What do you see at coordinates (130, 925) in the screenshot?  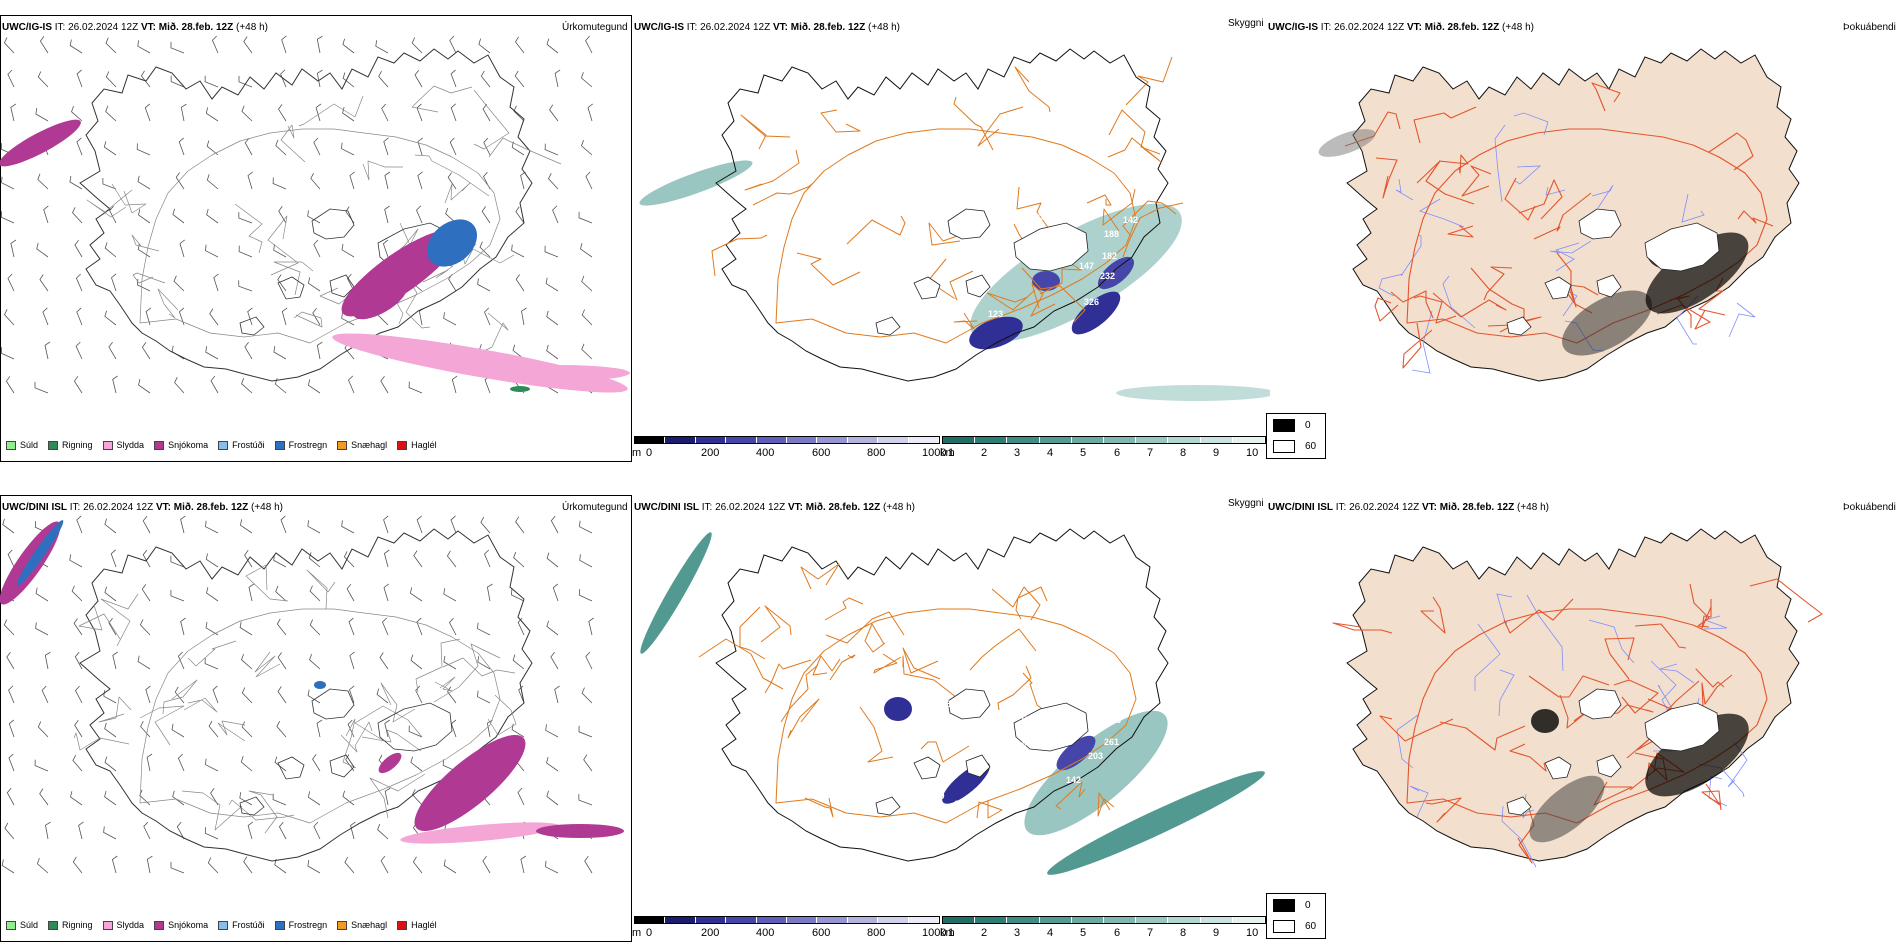 I see `legend-label: Slydda` at bounding box center [130, 925].